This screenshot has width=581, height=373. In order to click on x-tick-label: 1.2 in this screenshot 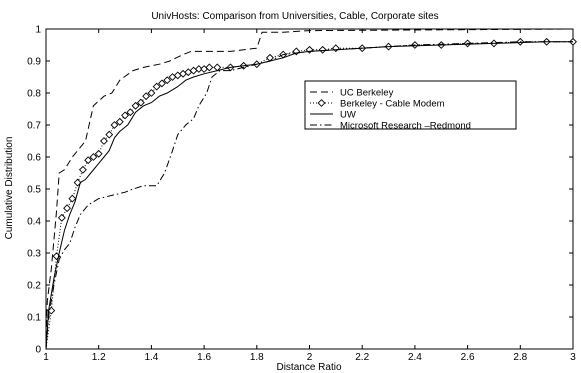, I will do `click(99, 357)`.